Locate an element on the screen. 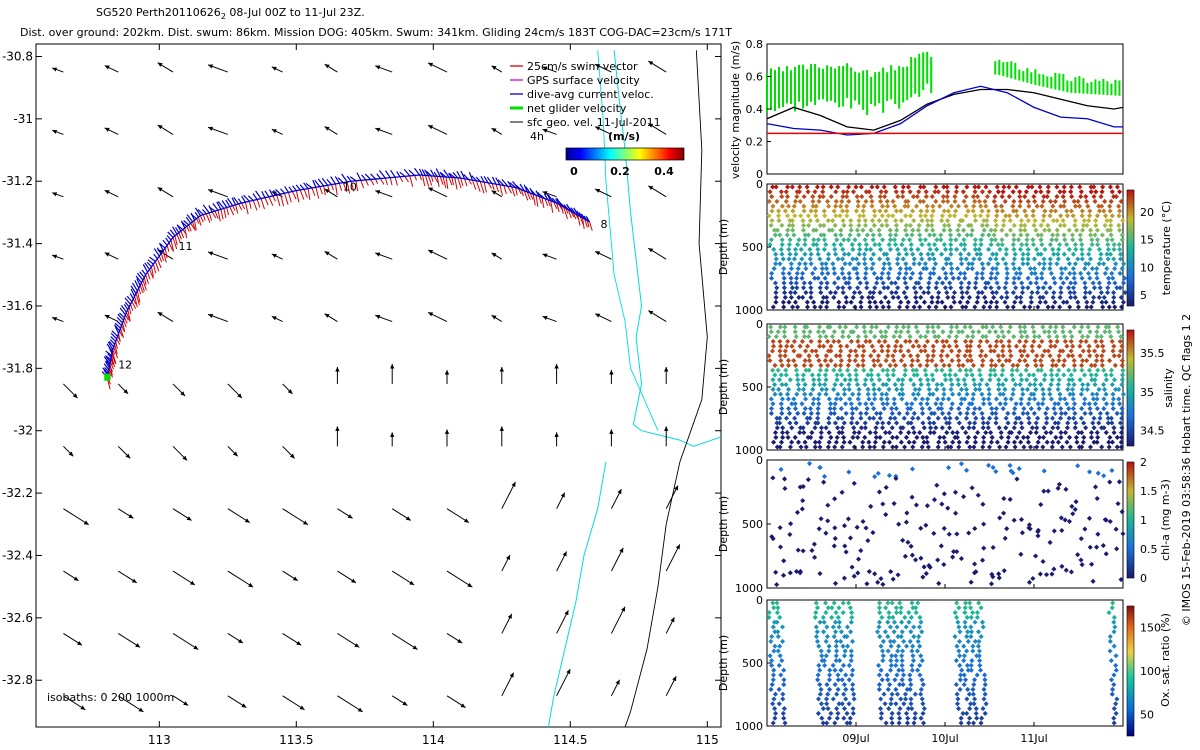  day-tick-label: 11Jul is located at coordinates (1033, 738).